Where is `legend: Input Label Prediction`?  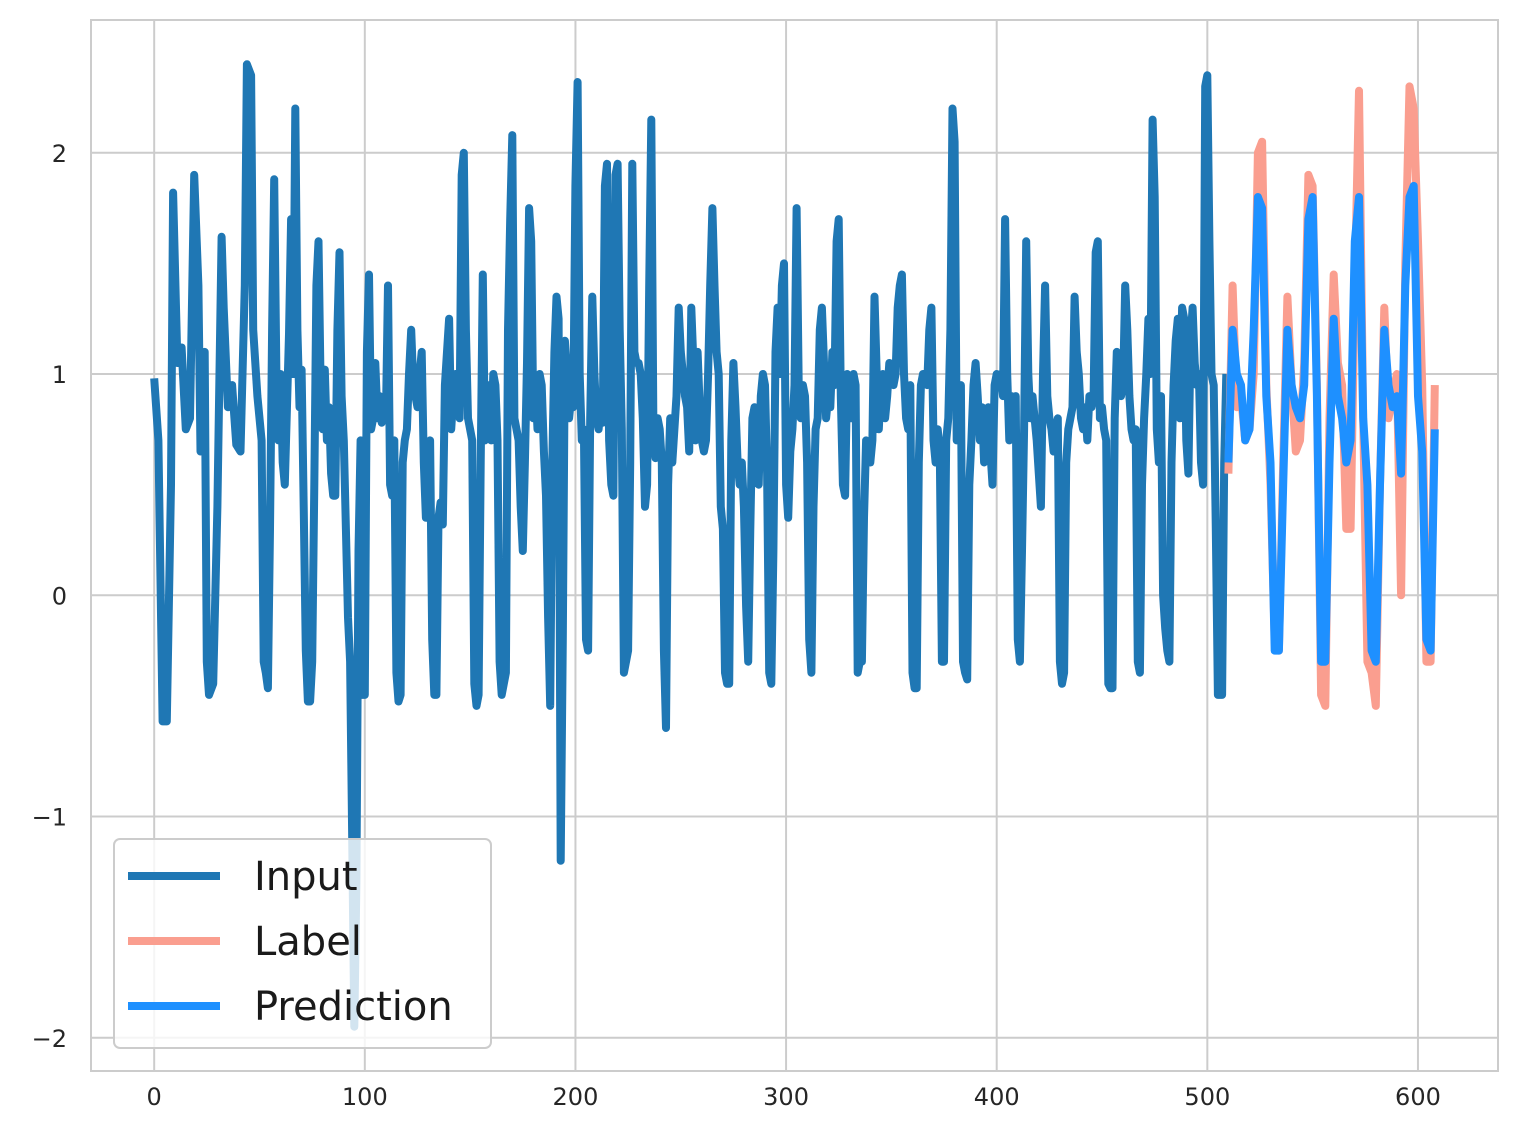
legend: Input Label Prediction is located at coordinates (302, 943).